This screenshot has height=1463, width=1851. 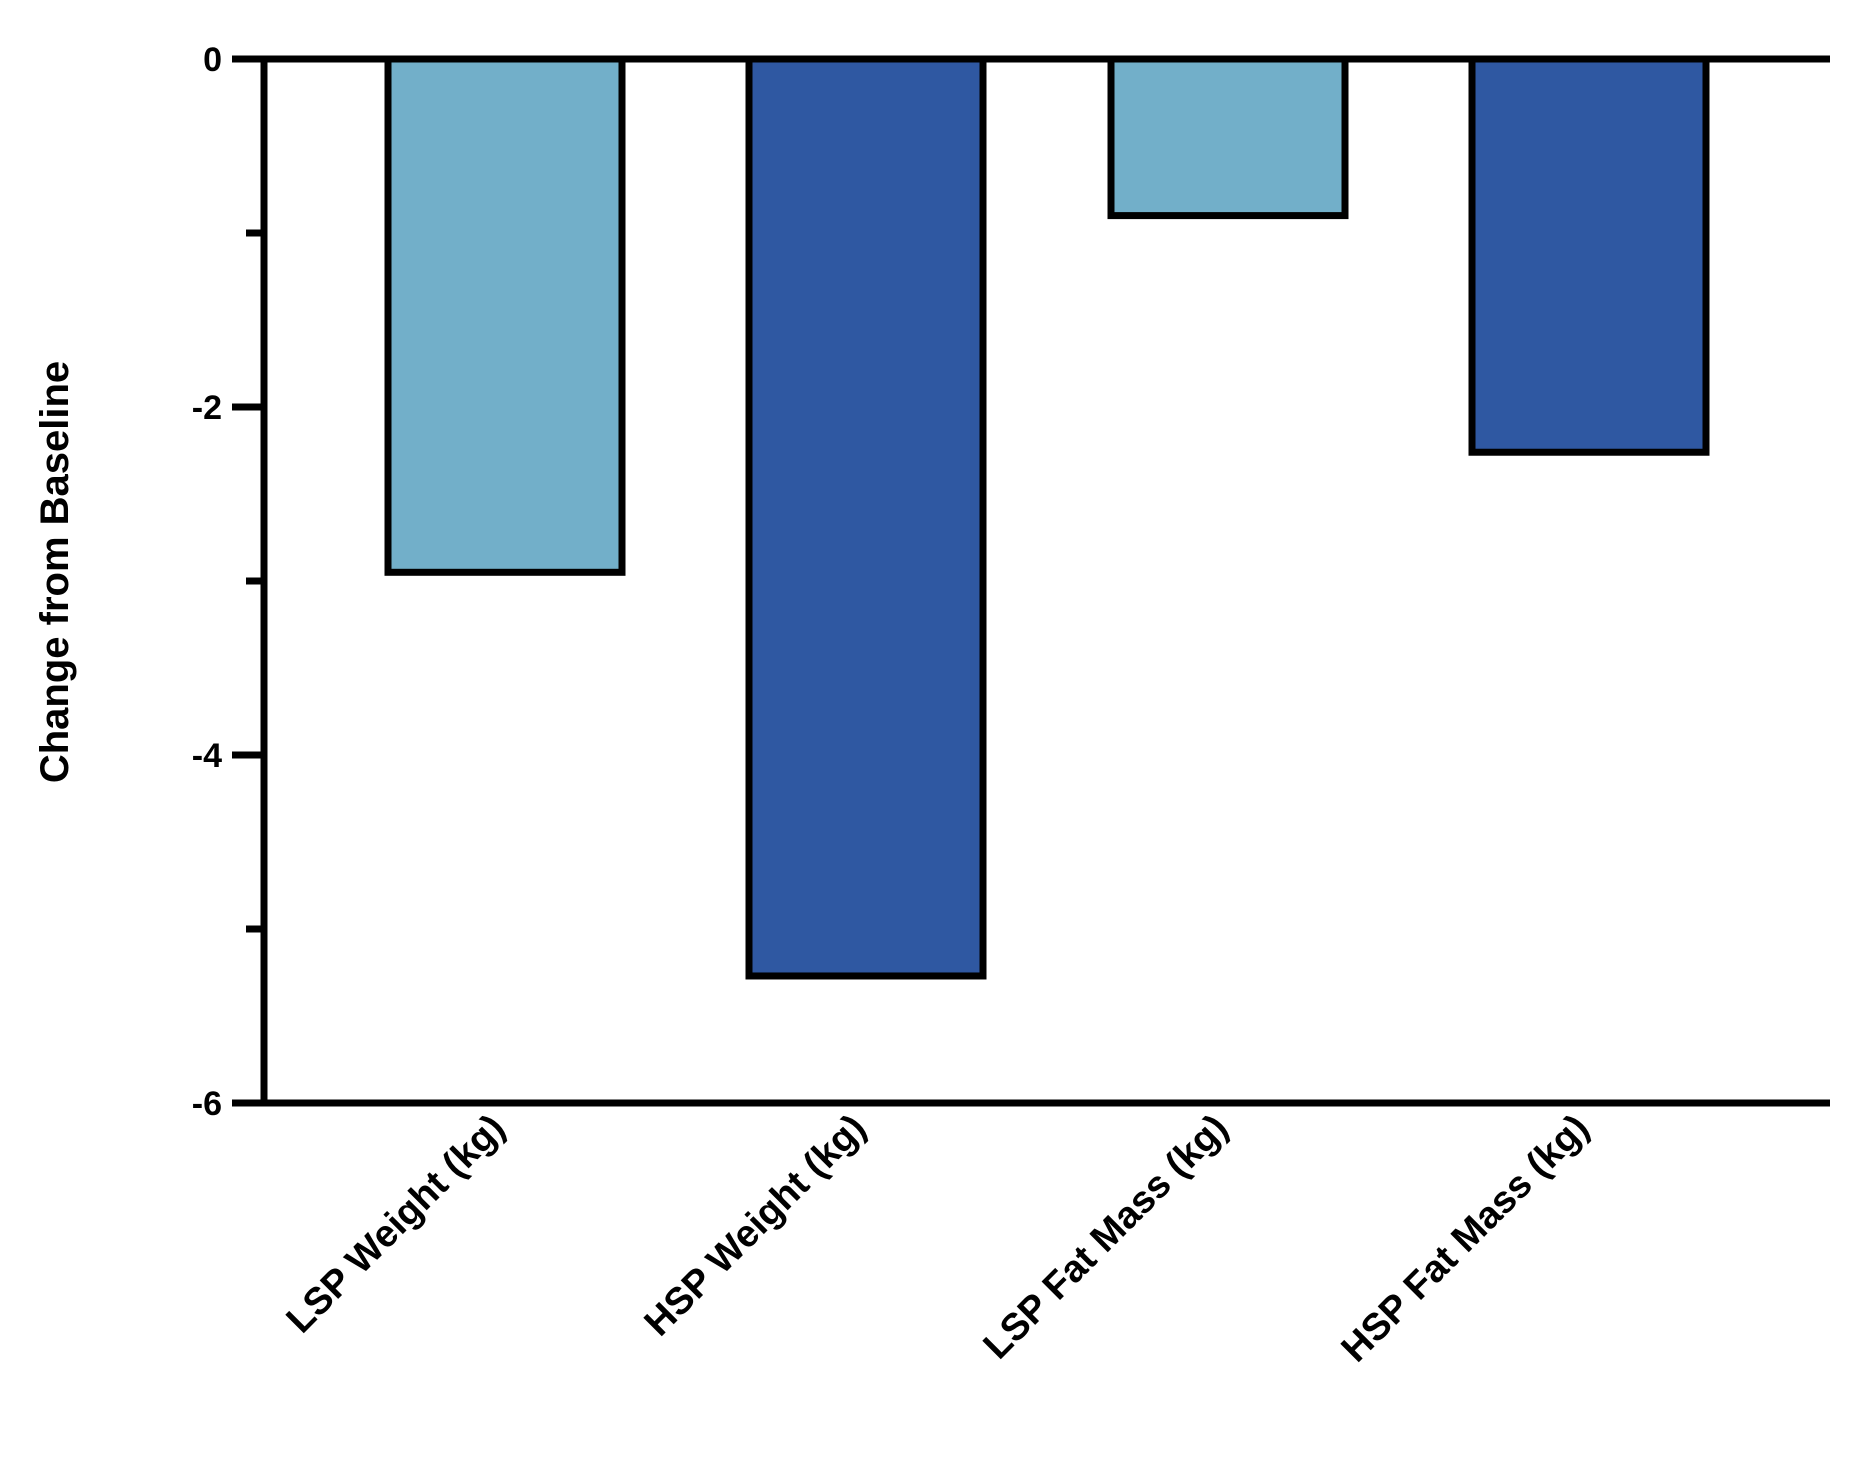 I want to click on y-axis-title: Change from Baseline, so click(x=55, y=572).